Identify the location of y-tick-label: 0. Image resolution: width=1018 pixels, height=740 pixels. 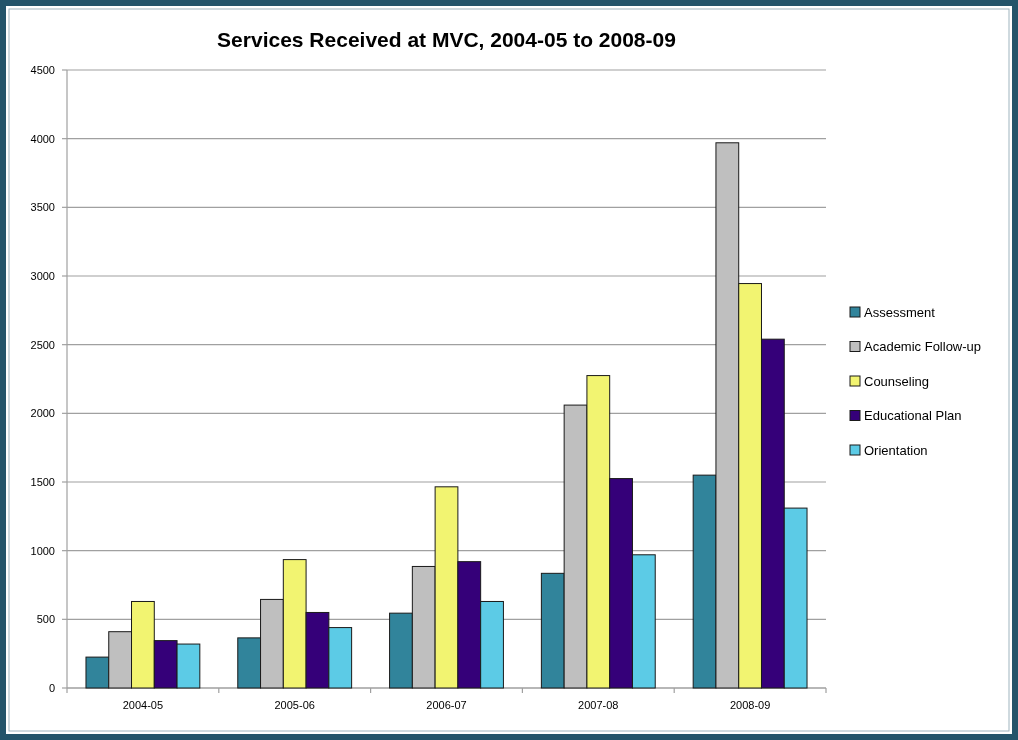
(51, 687).